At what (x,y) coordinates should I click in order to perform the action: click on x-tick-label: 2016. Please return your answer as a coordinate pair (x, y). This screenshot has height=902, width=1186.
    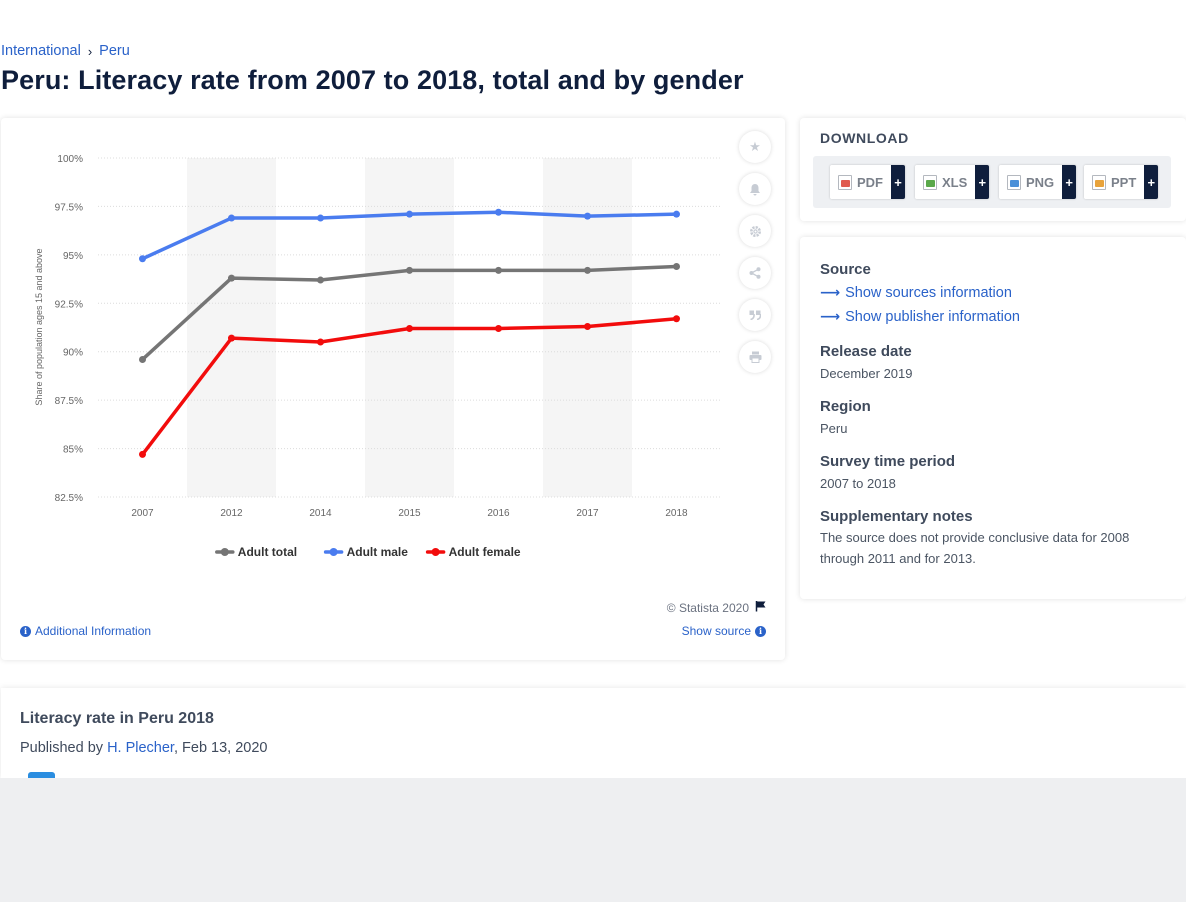
    Looking at the image, I should click on (498, 513).